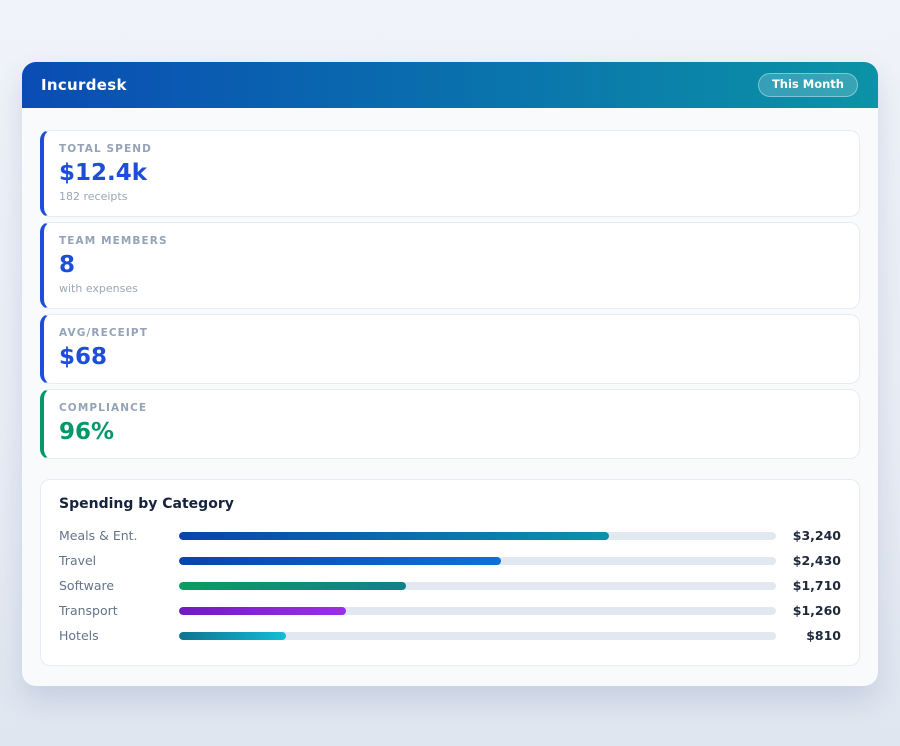 This screenshot has height=746, width=900. What do you see at coordinates (450, 173) in the screenshot?
I see `stat-card-total-spend: TOTAL SPEND $12.4k 182 receipts` at bounding box center [450, 173].